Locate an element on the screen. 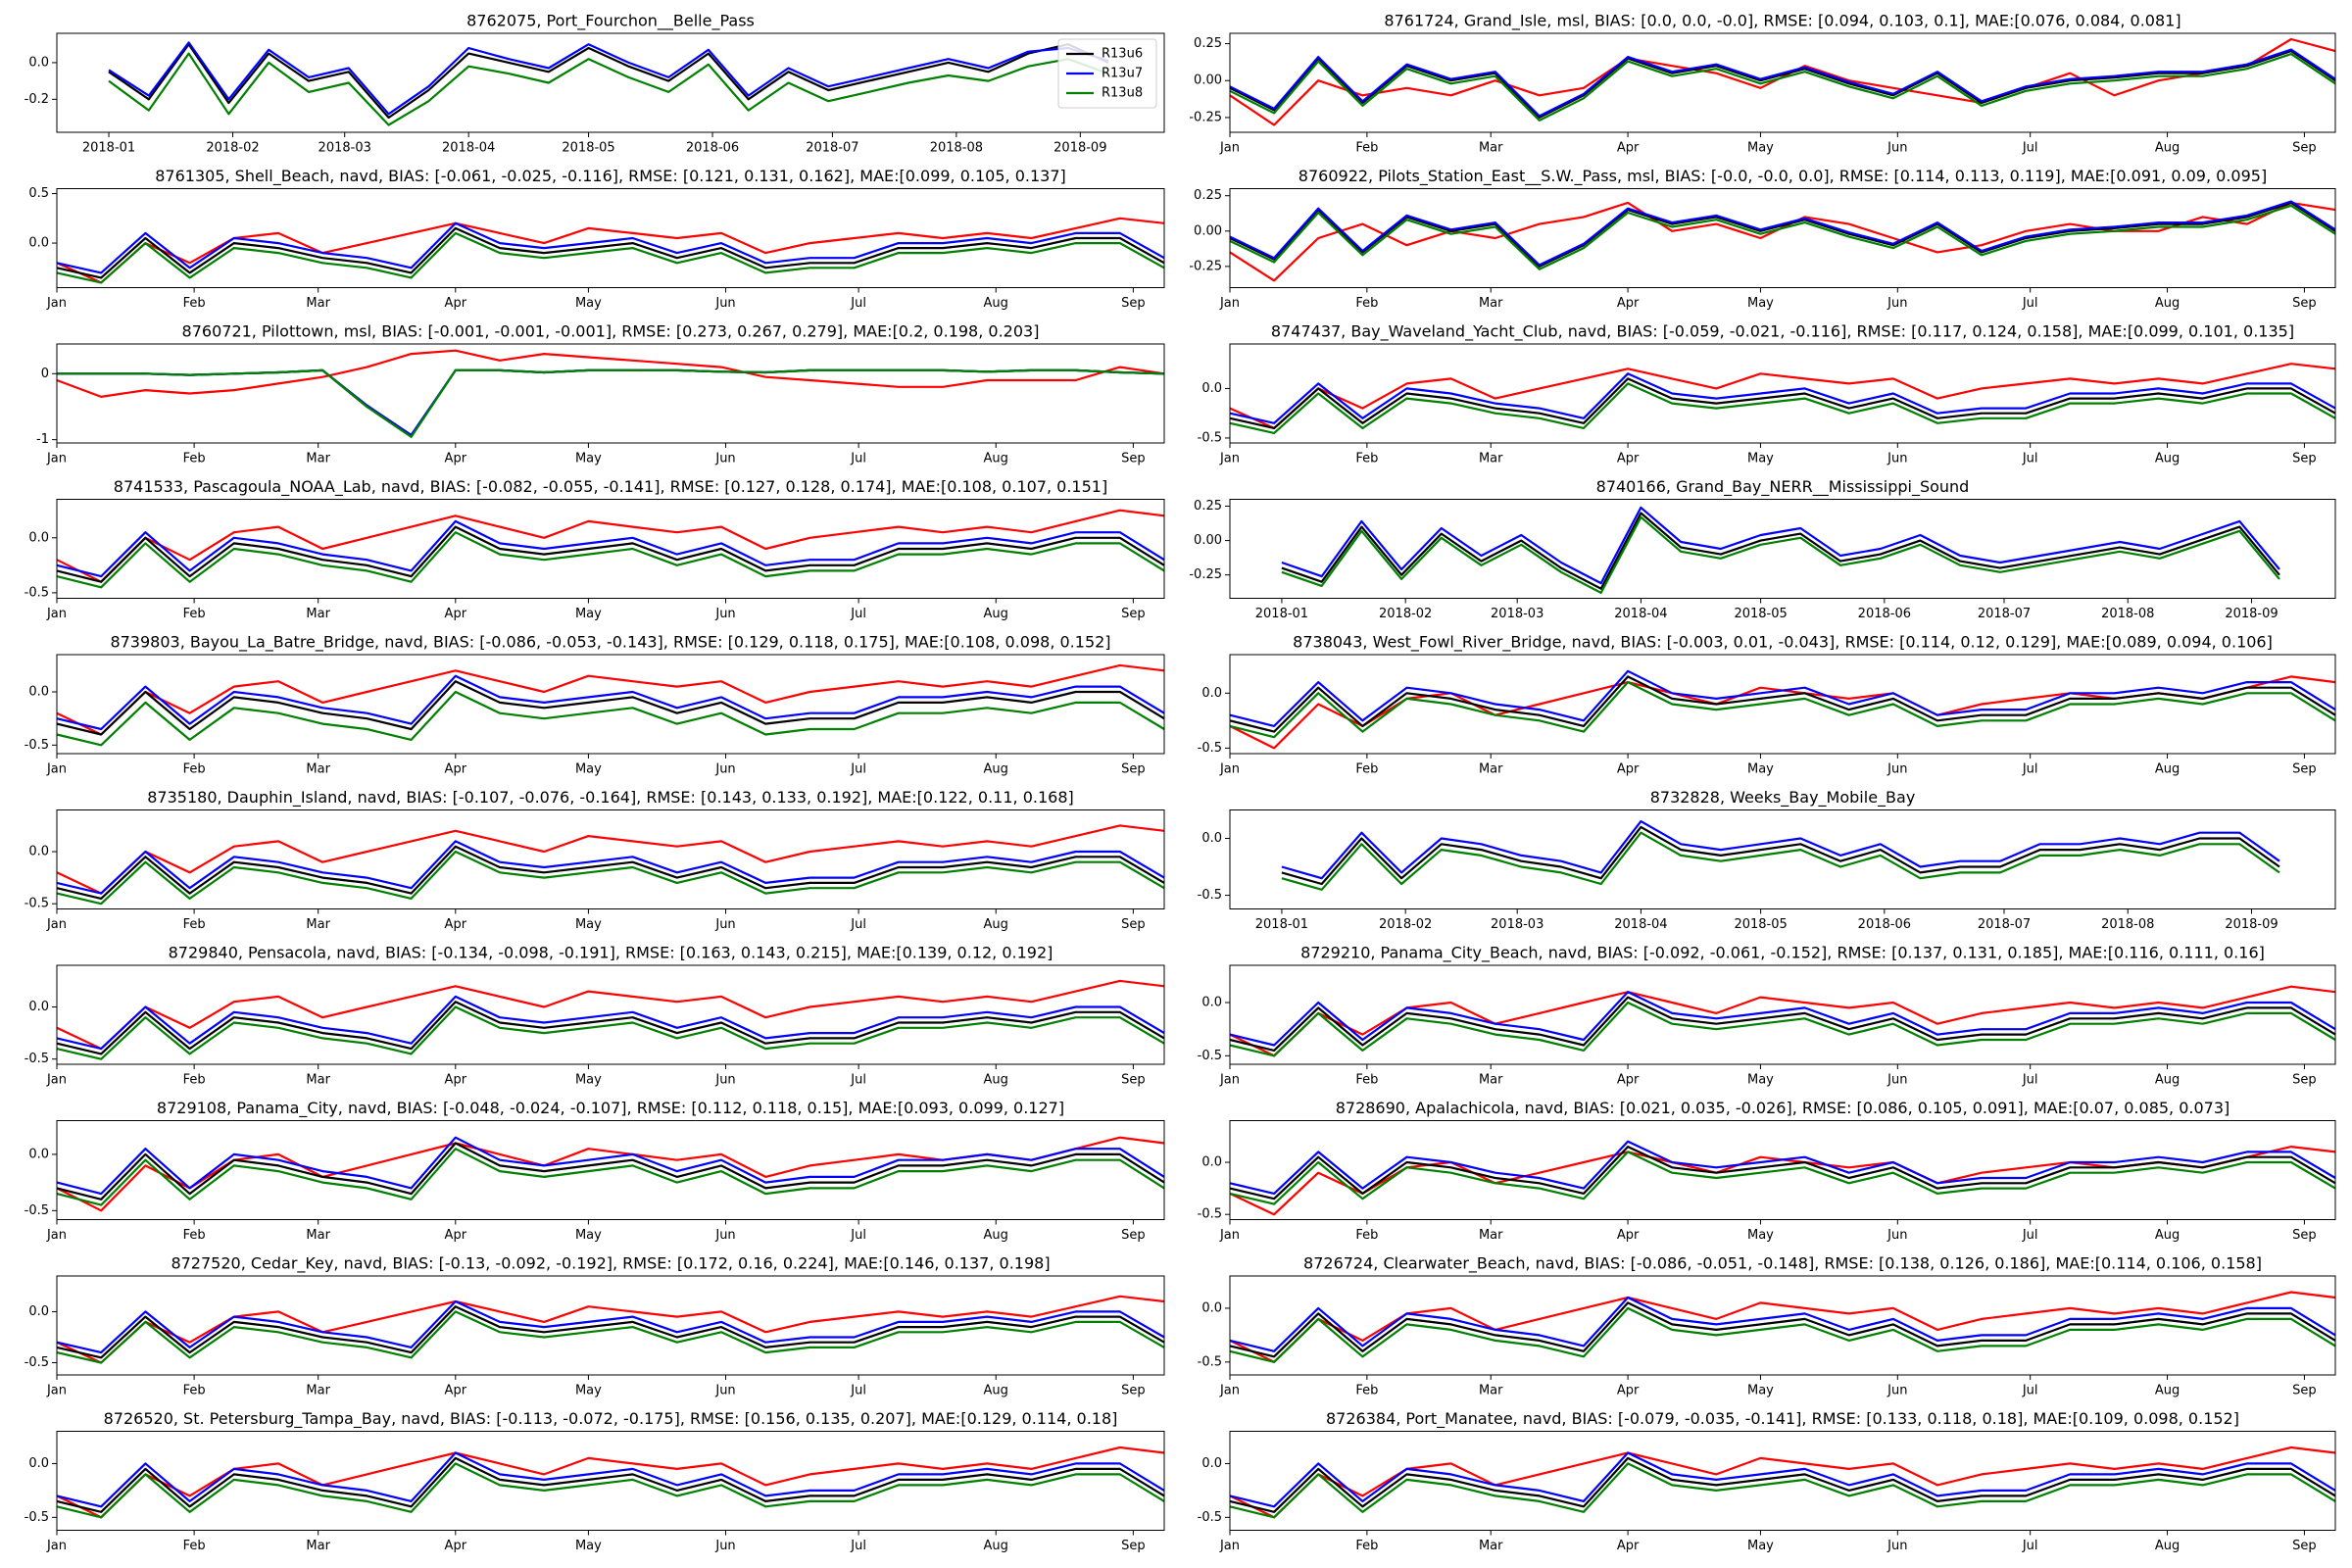 The image size is (2352, 1568). x-tick-label: 2018-02 is located at coordinates (1405, 614).